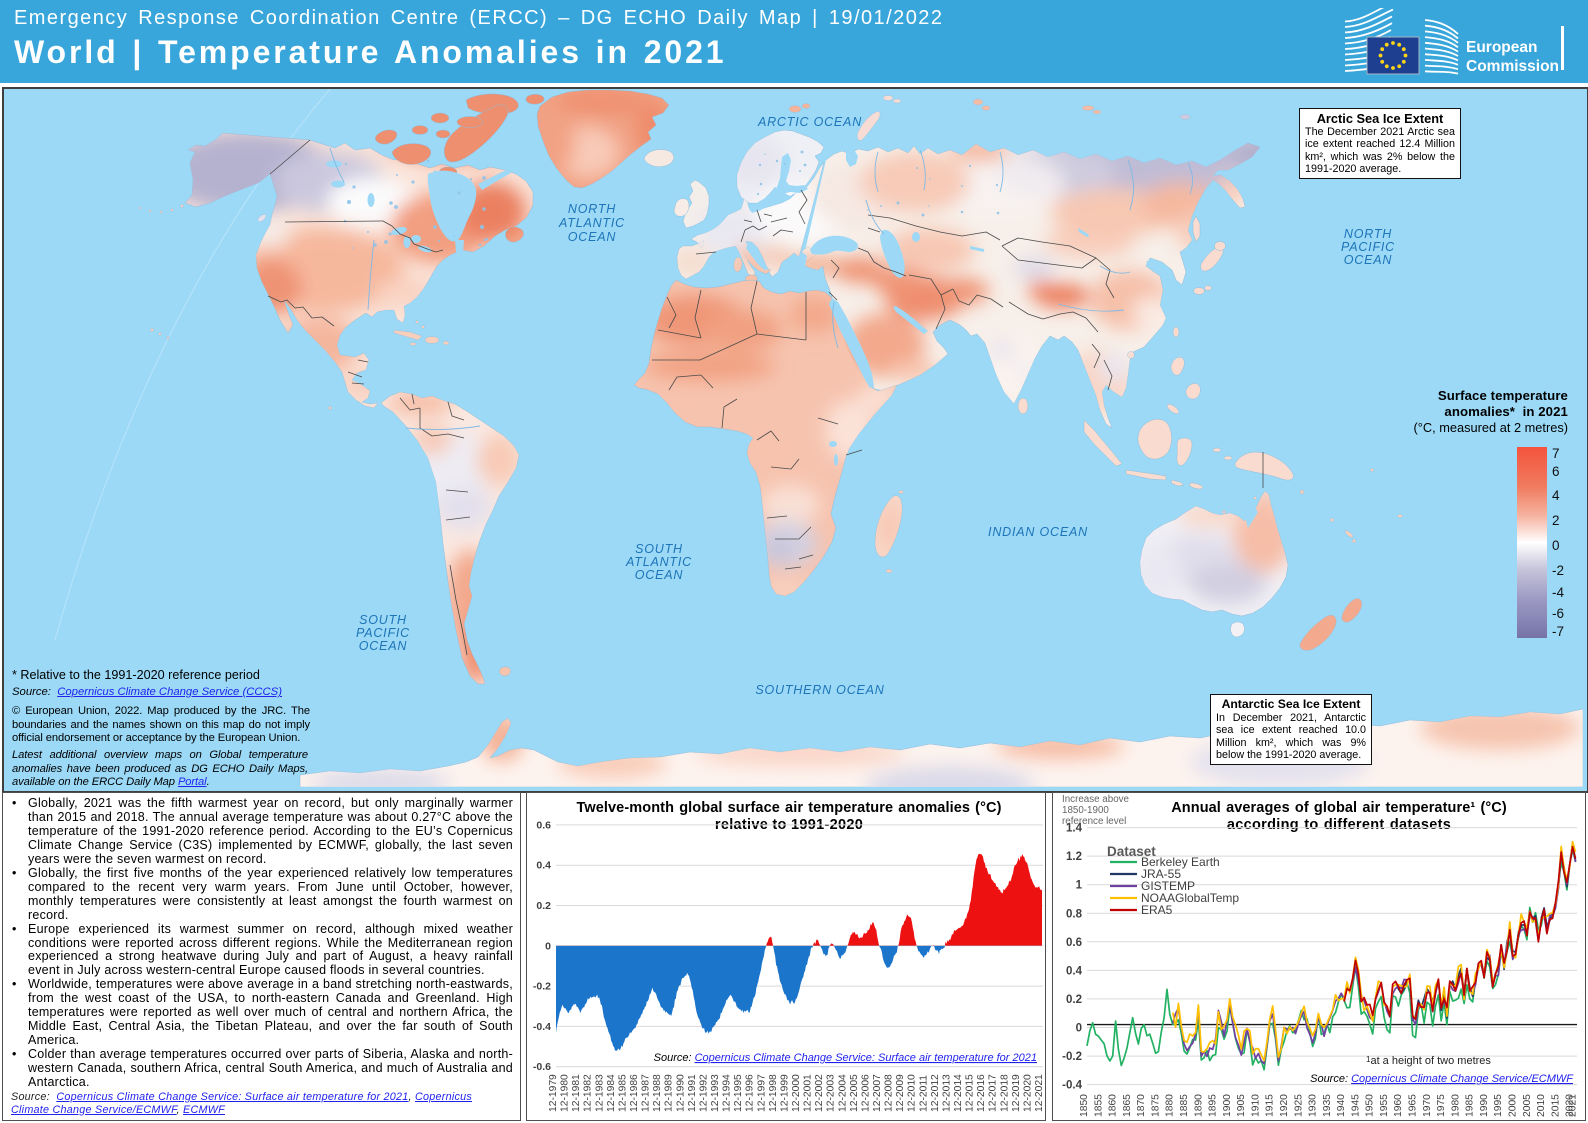 The image size is (1588, 1123). I want to click on svg-text: (°C, measured at 2 metres), so click(1491, 427).